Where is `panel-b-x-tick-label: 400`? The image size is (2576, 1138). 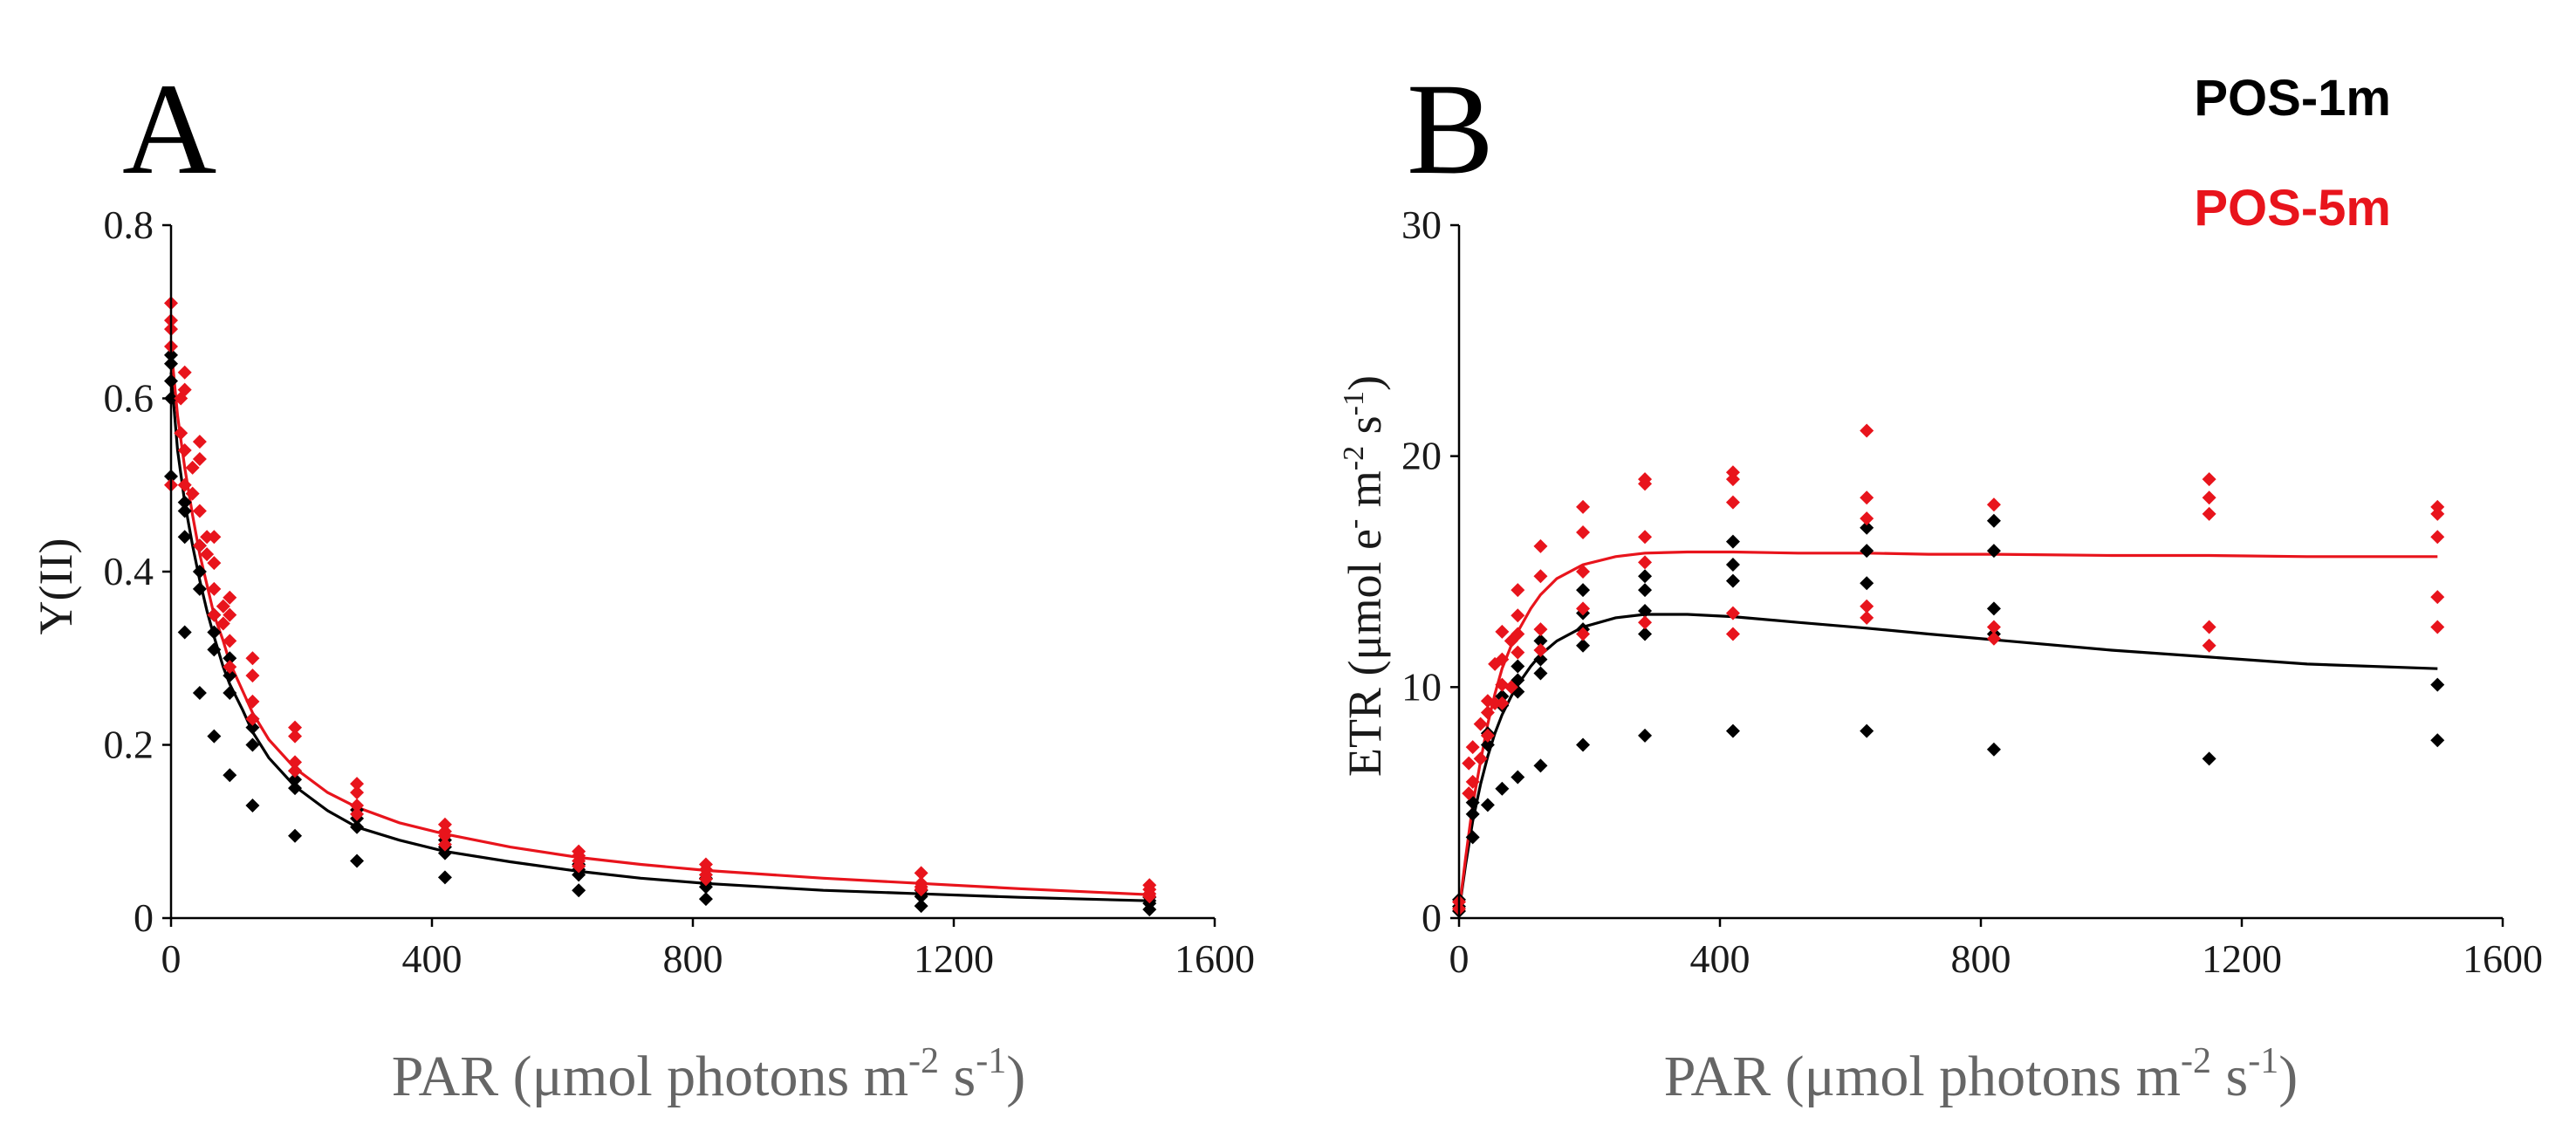 panel-b-x-tick-label: 400 is located at coordinates (1720, 958).